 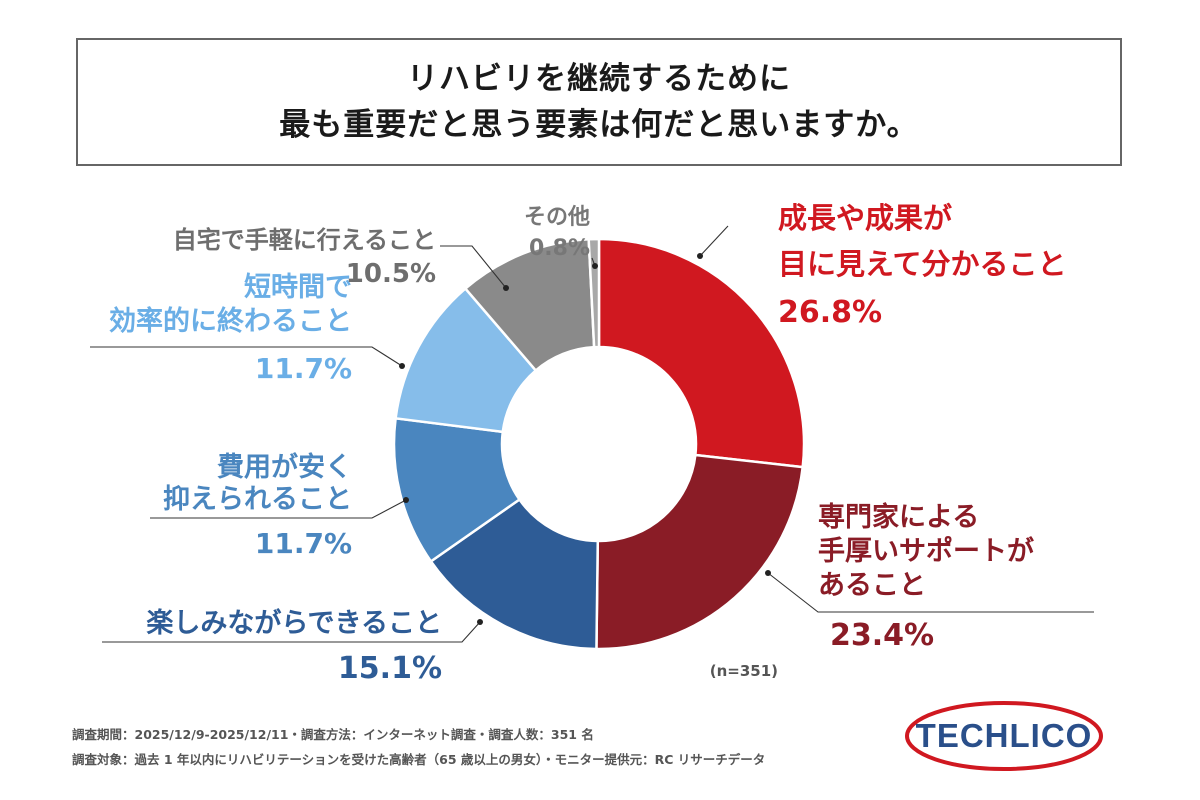 I want to click on segment-value-1: 26.8%, so click(x=830, y=312).